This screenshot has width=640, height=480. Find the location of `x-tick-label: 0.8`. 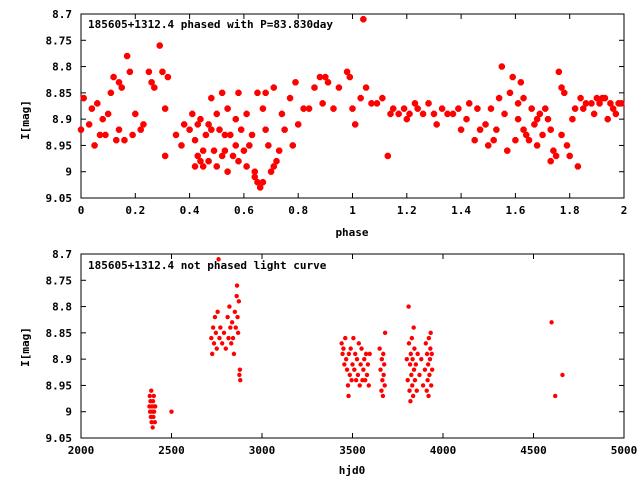

x-tick-label: 0.8 is located at coordinates (298, 210).